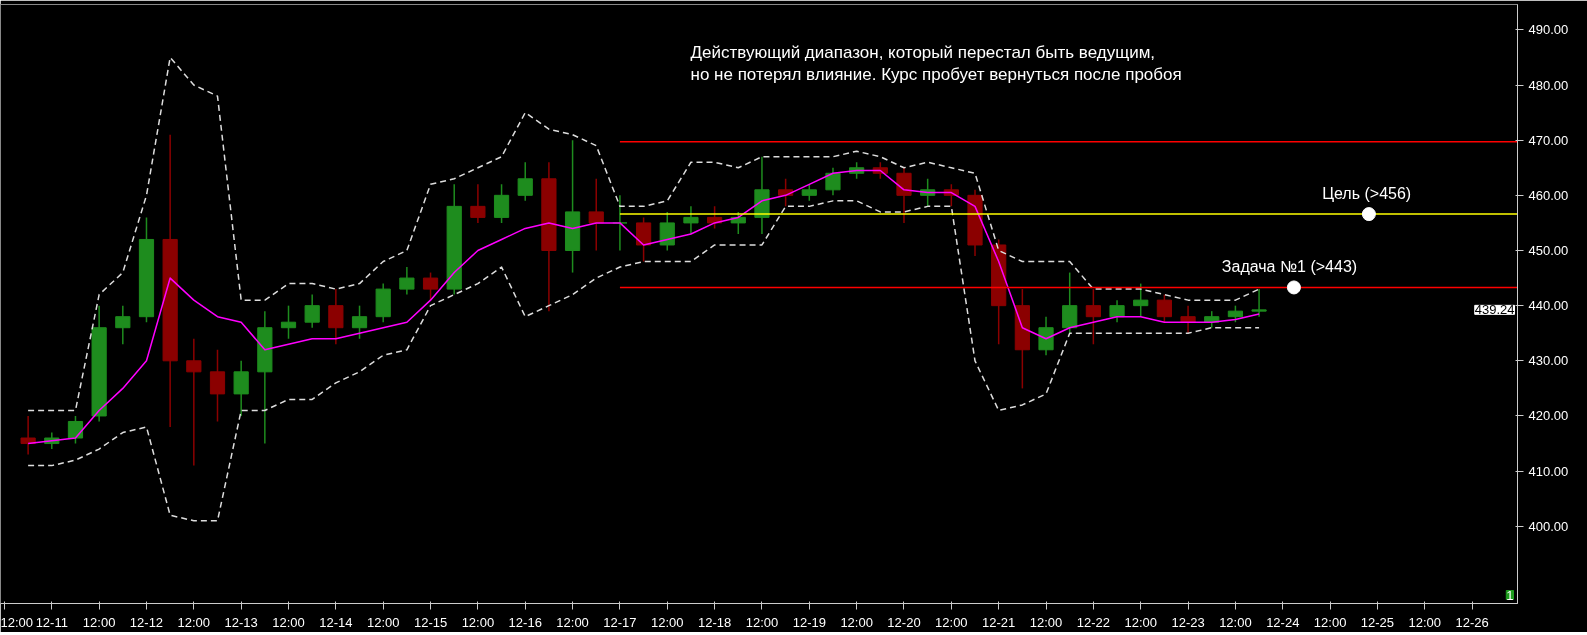 The height and width of the screenshot is (635, 1587). What do you see at coordinates (430, 622) in the screenshot?
I see `x-tick-label: 12-15` at bounding box center [430, 622].